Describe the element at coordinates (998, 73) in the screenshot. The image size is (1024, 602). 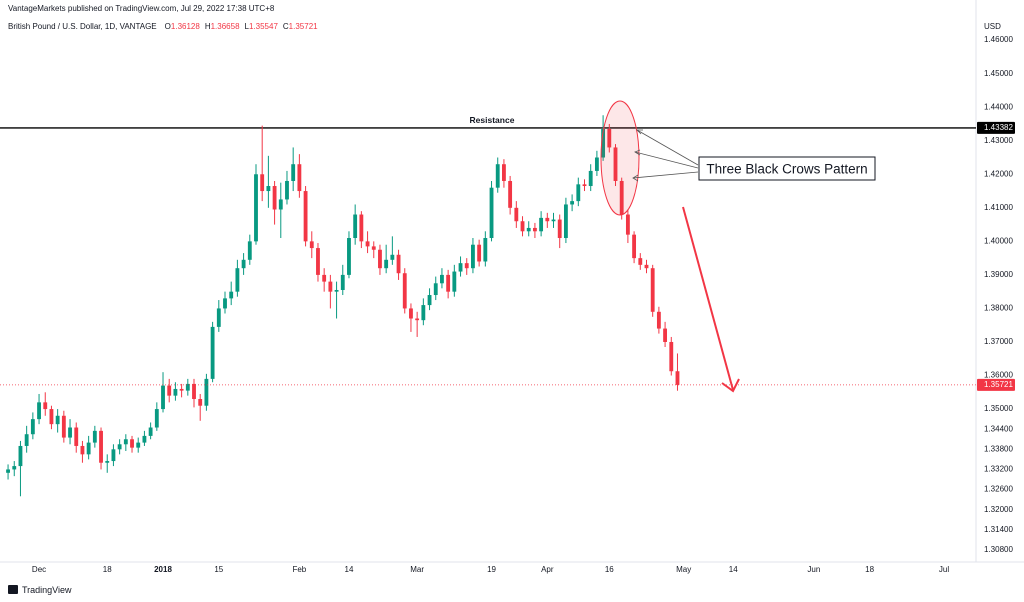
I see `y-tick-label: 1.45000` at that location.